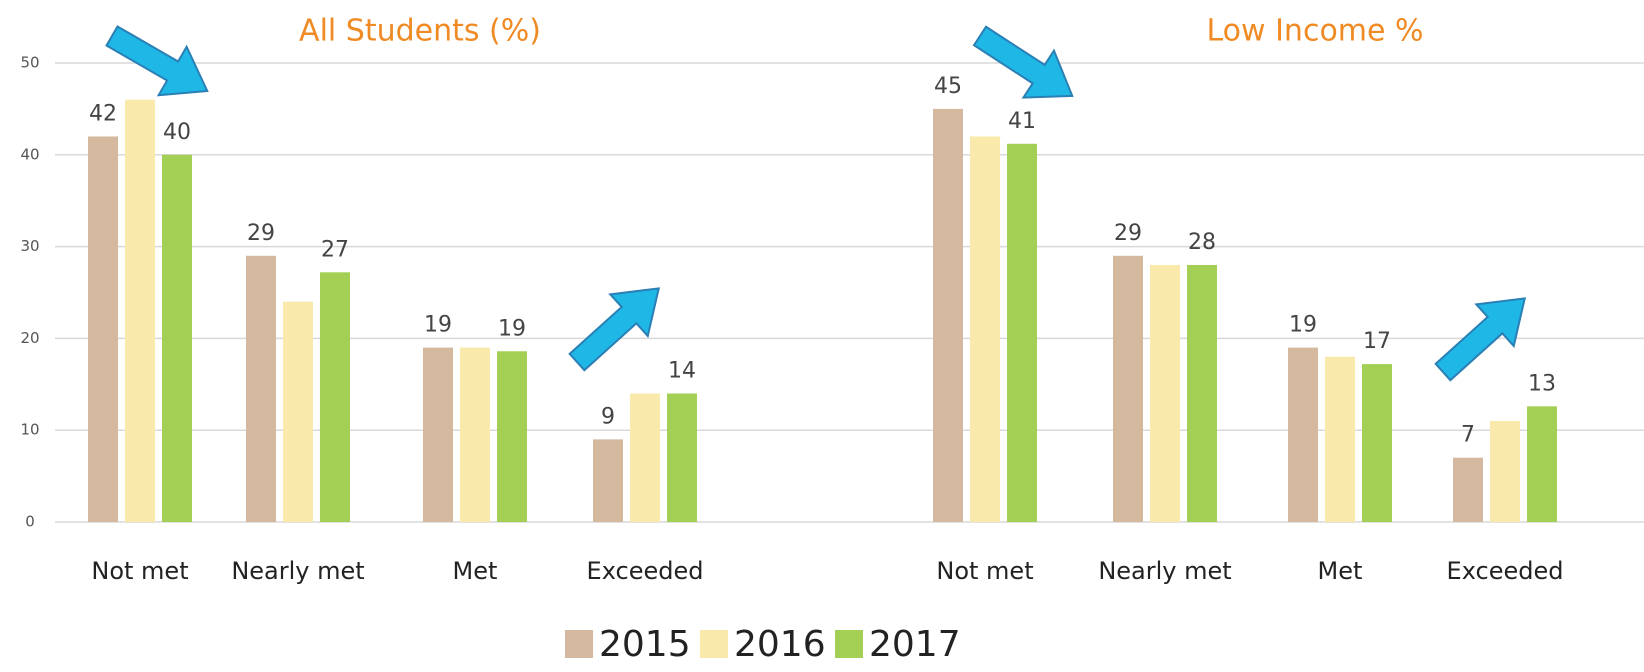 The image size is (1644, 672). What do you see at coordinates (682, 370) in the screenshot?
I see `data-label: 14` at bounding box center [682, 370].